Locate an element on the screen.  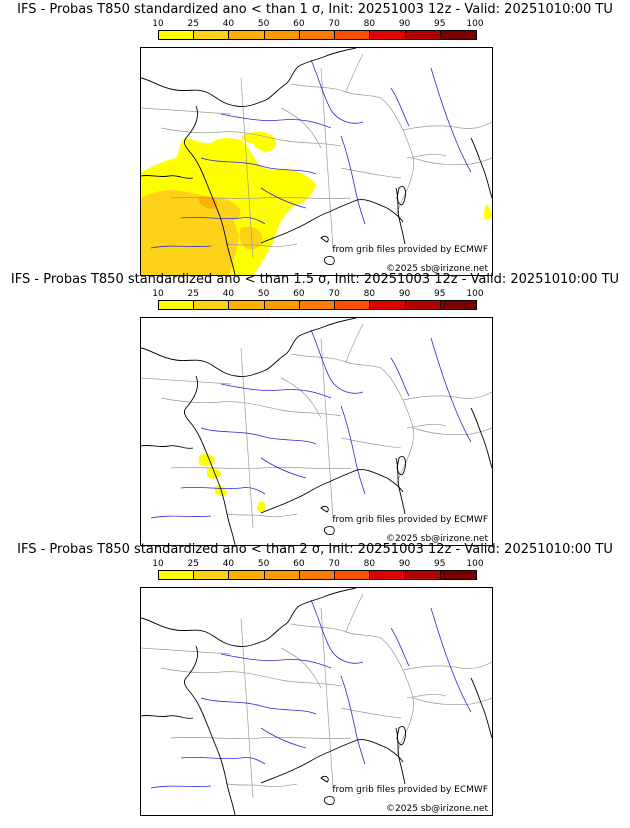
colorbar is located at coordinates (317, 35).